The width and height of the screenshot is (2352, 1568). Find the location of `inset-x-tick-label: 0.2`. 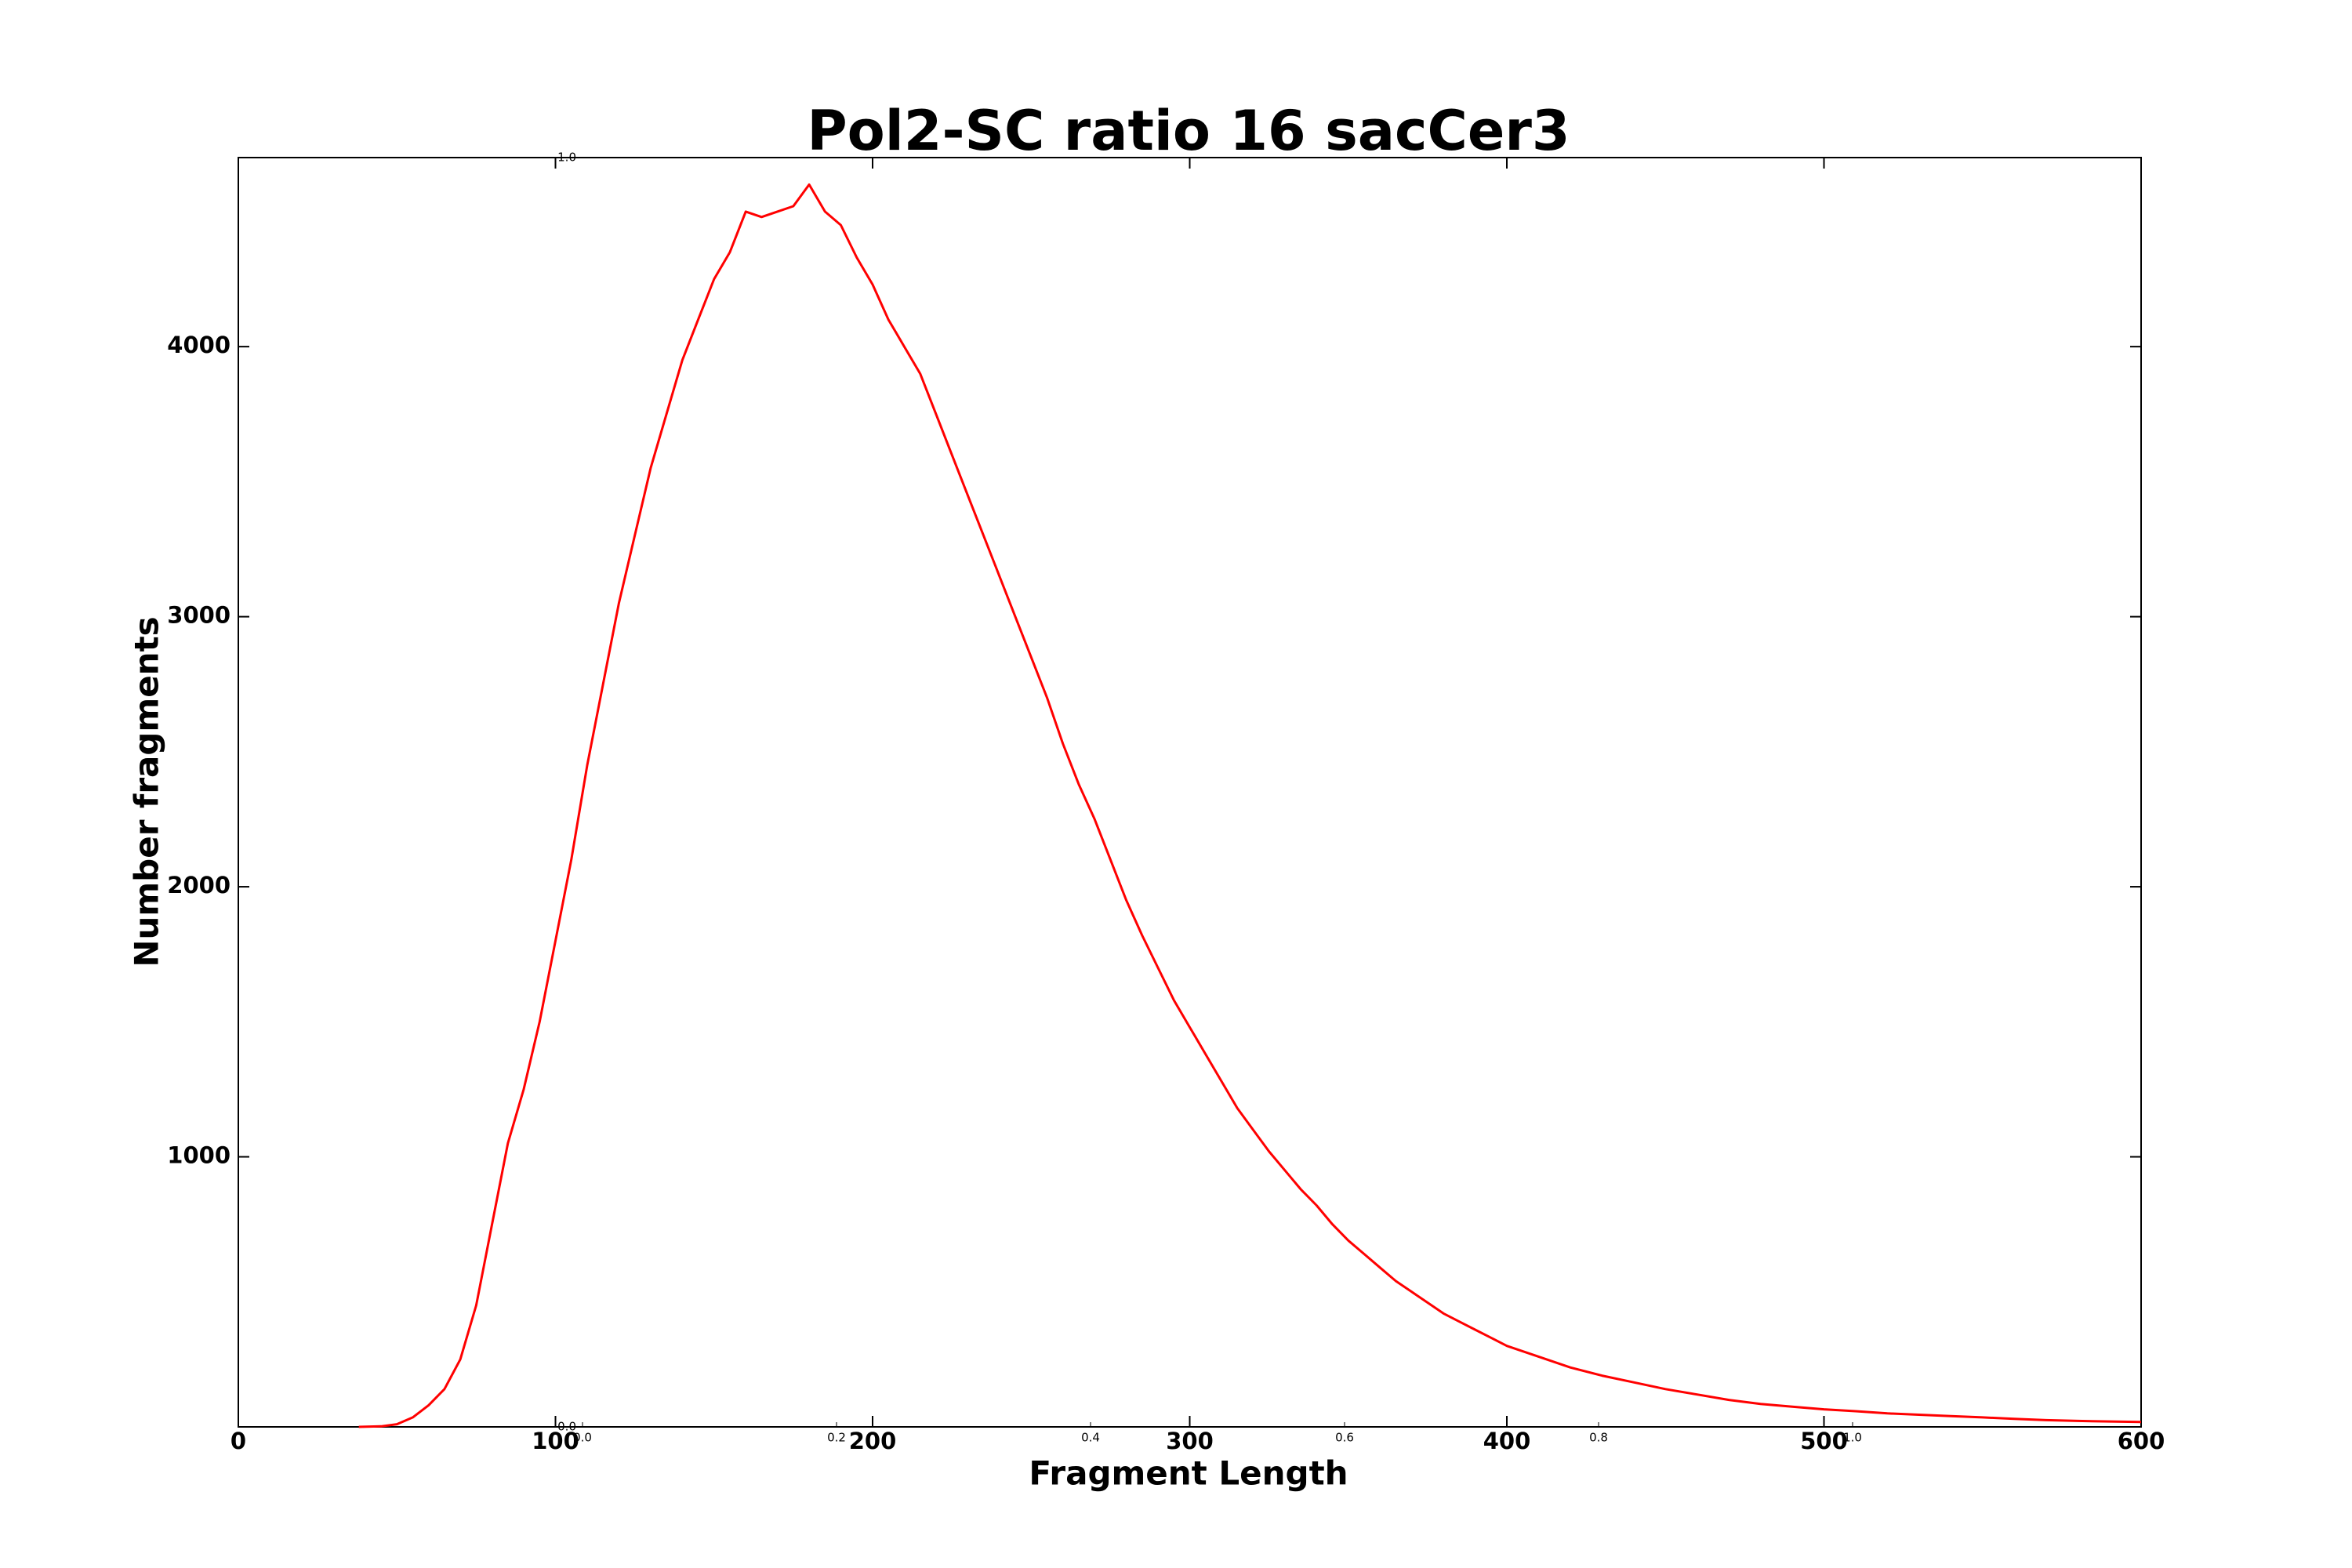

inset-x-tick-label: 0.2 is located at coordinates (837, 1438).